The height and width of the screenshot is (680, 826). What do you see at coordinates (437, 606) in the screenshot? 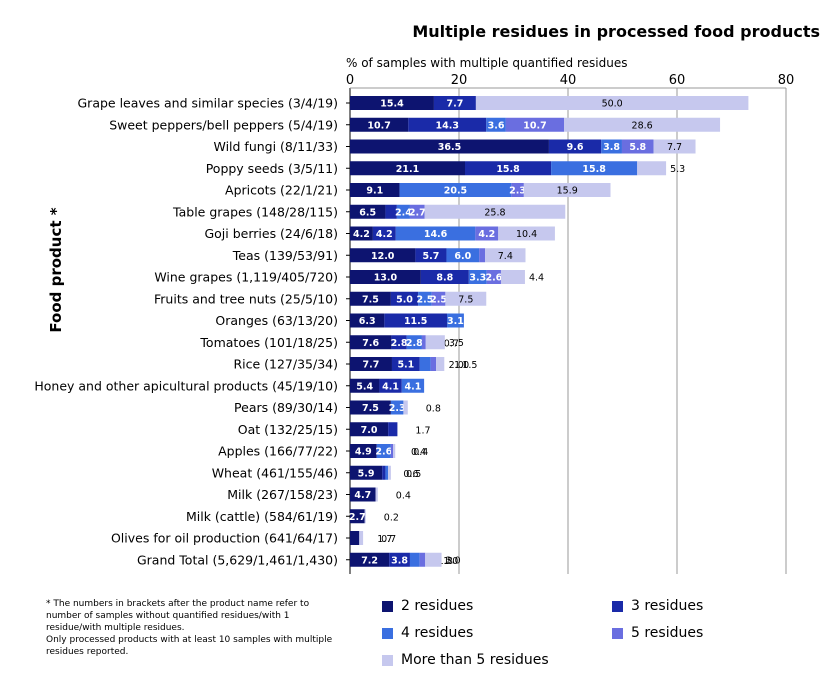
I see `legend-label: 2 residues` at bounding box center [437, 606].